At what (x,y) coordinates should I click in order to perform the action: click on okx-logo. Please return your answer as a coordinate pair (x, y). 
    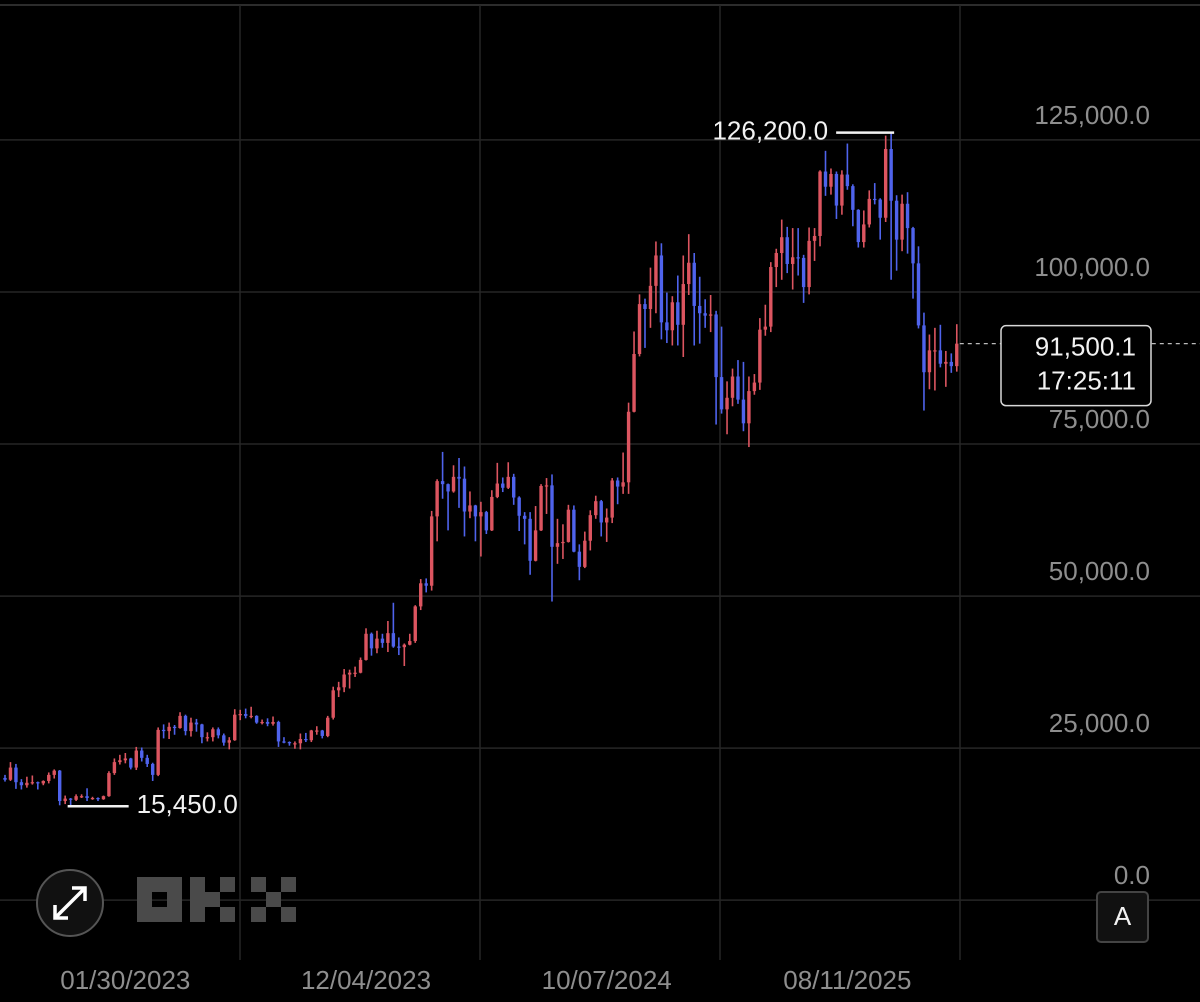
    Looking at the image, I should click on (216, 899).